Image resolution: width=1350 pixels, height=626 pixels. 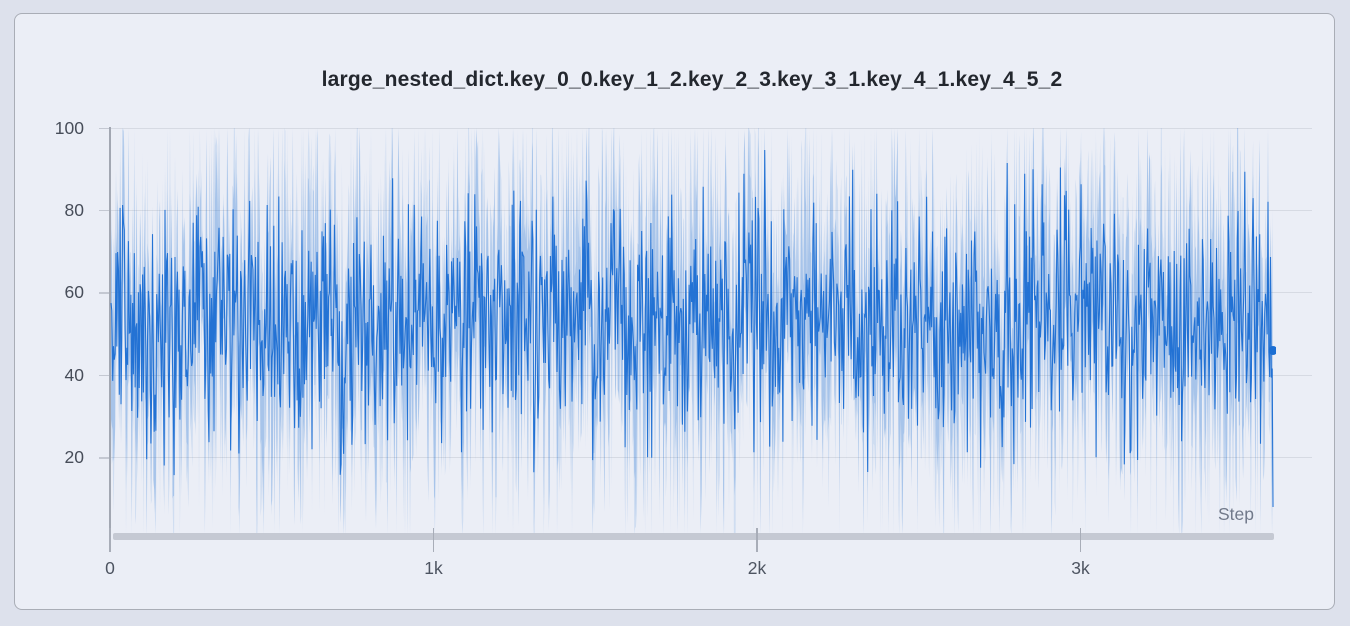 What do you see at coordinates (74, 374) in the screenshot?
I see `y-tick-label: 40` at bounding box center [74, 374].